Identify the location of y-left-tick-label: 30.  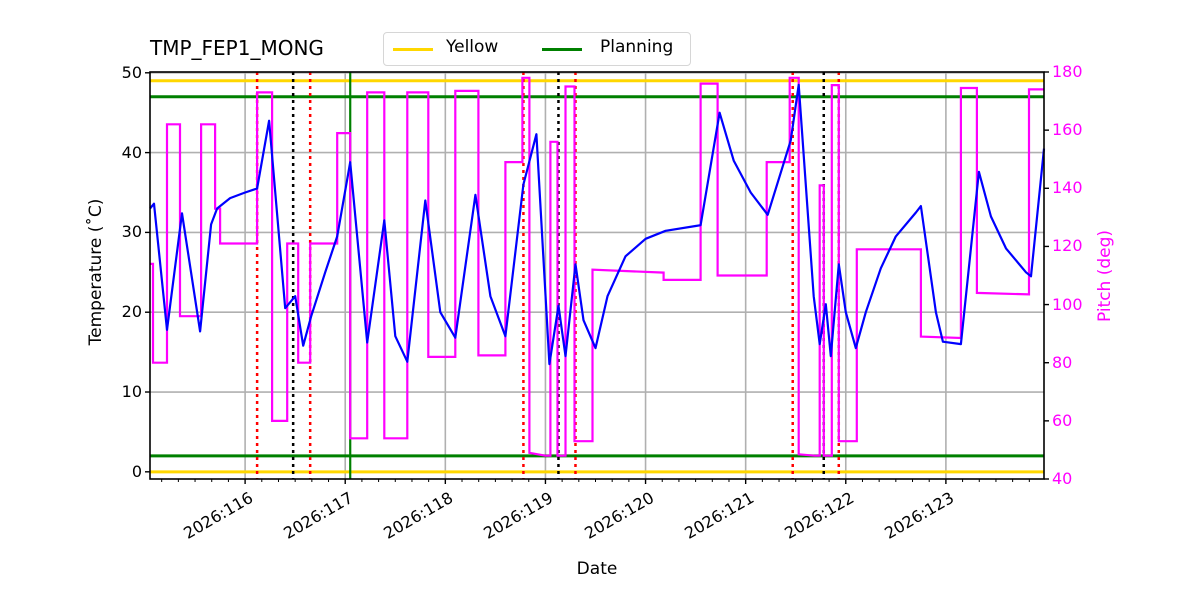
(131, 232).